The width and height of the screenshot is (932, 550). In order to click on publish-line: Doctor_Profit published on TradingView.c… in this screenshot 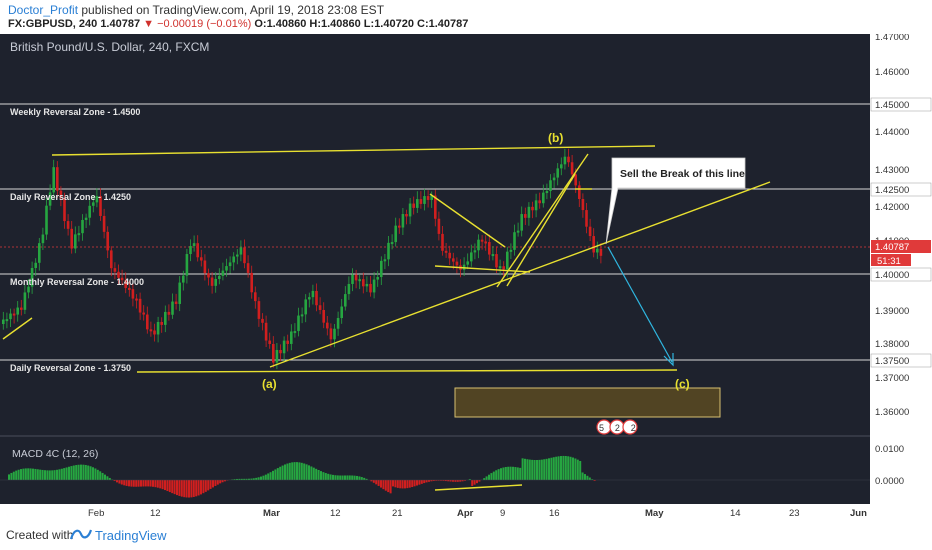, I will do `click(196, 10)`.